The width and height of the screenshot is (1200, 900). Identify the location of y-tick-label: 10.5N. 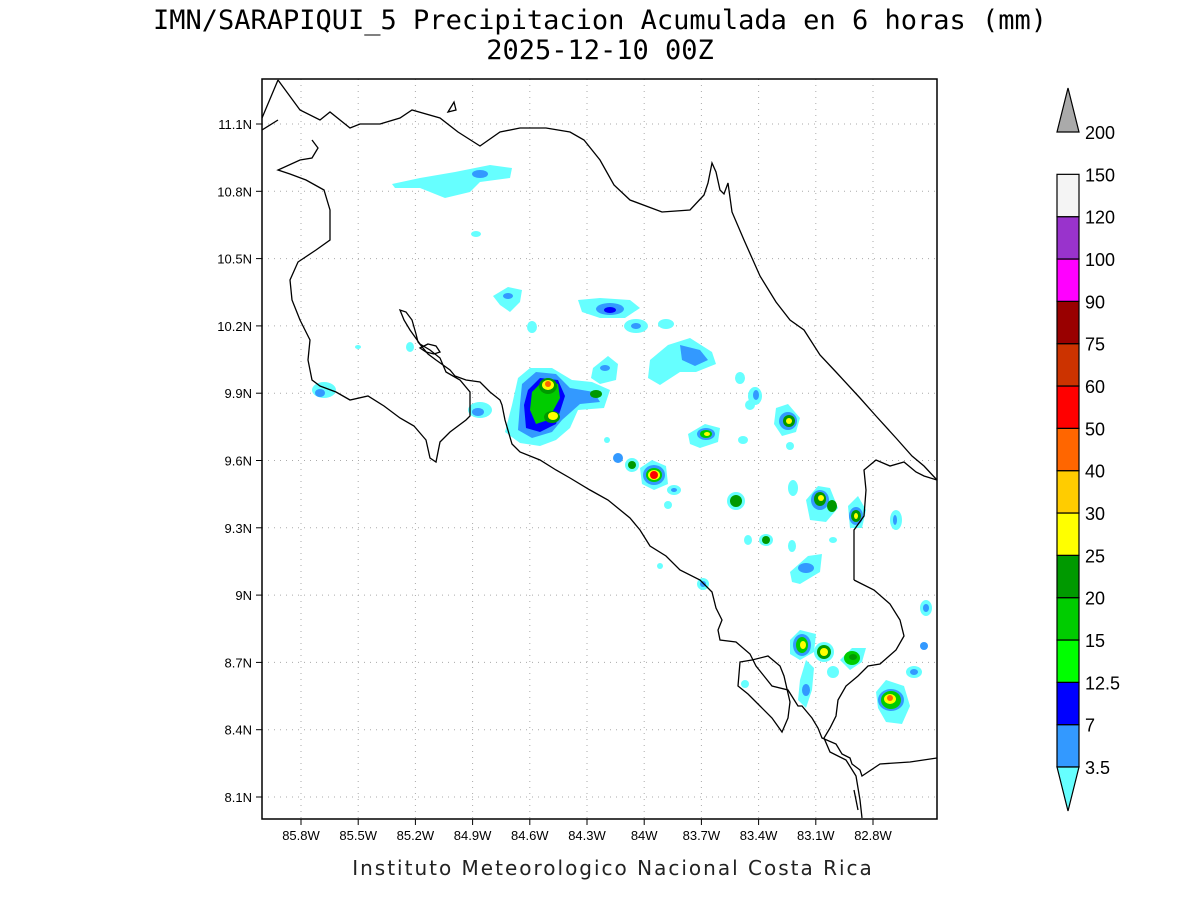
(234, 259).